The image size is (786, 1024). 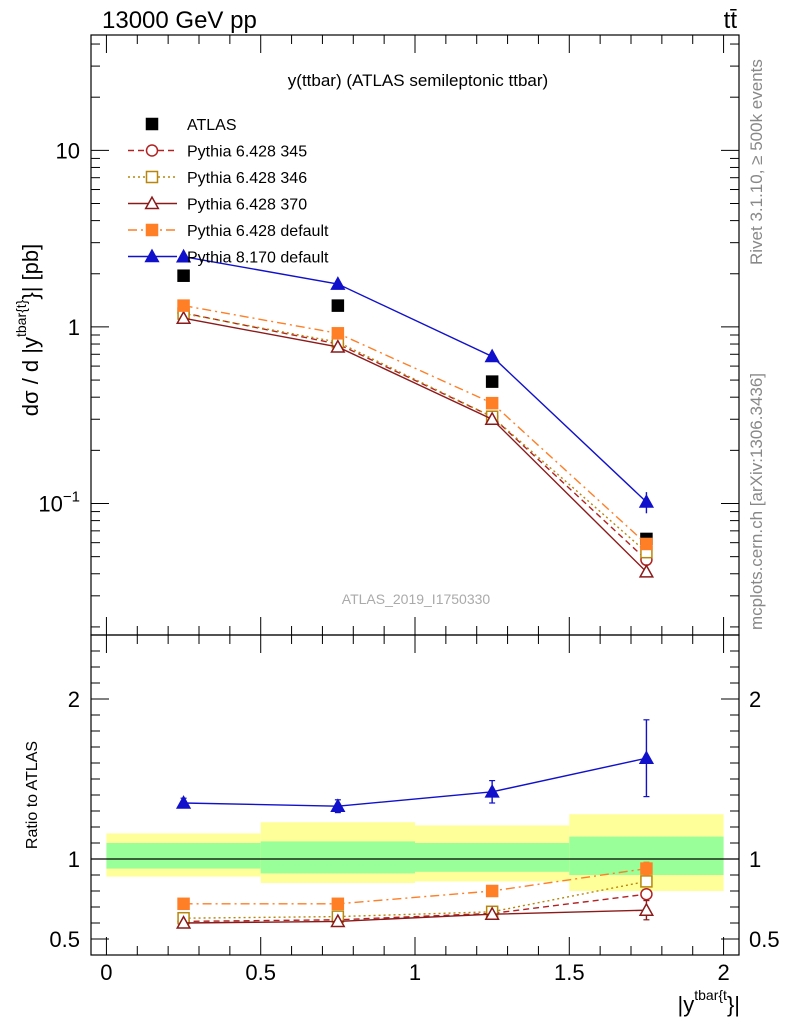 What do you see at coordinates (756, 501) in the screenshot?
I see `mcplots-label: mcplots.cern.ch [arXiv:1306.3436]` at bounding box center [756, 501].